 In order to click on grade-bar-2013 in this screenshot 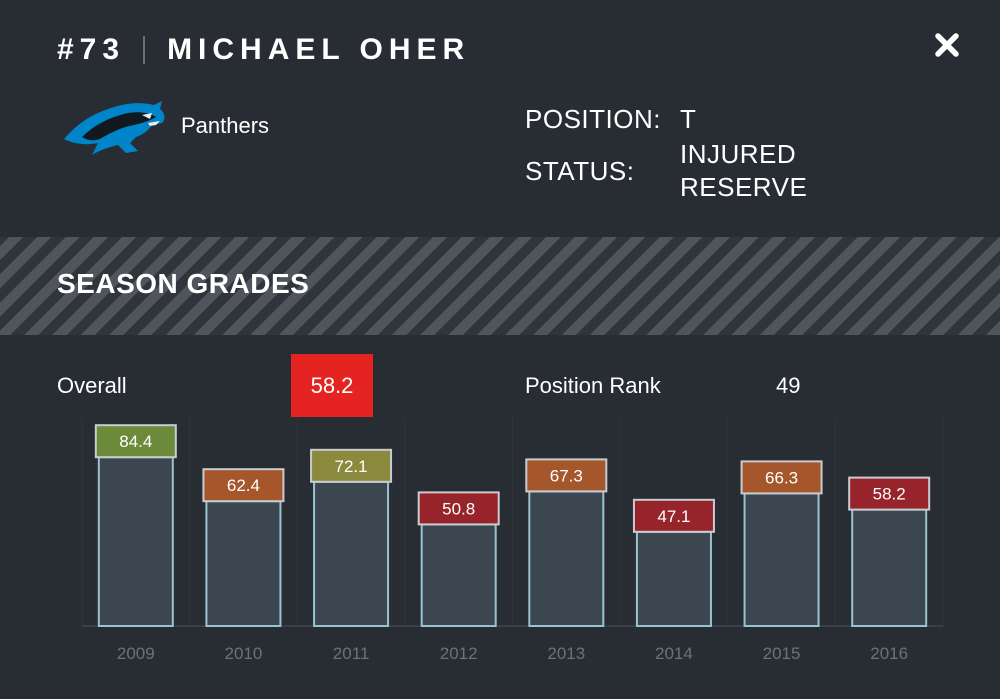, I will do `click(566, 558)`.